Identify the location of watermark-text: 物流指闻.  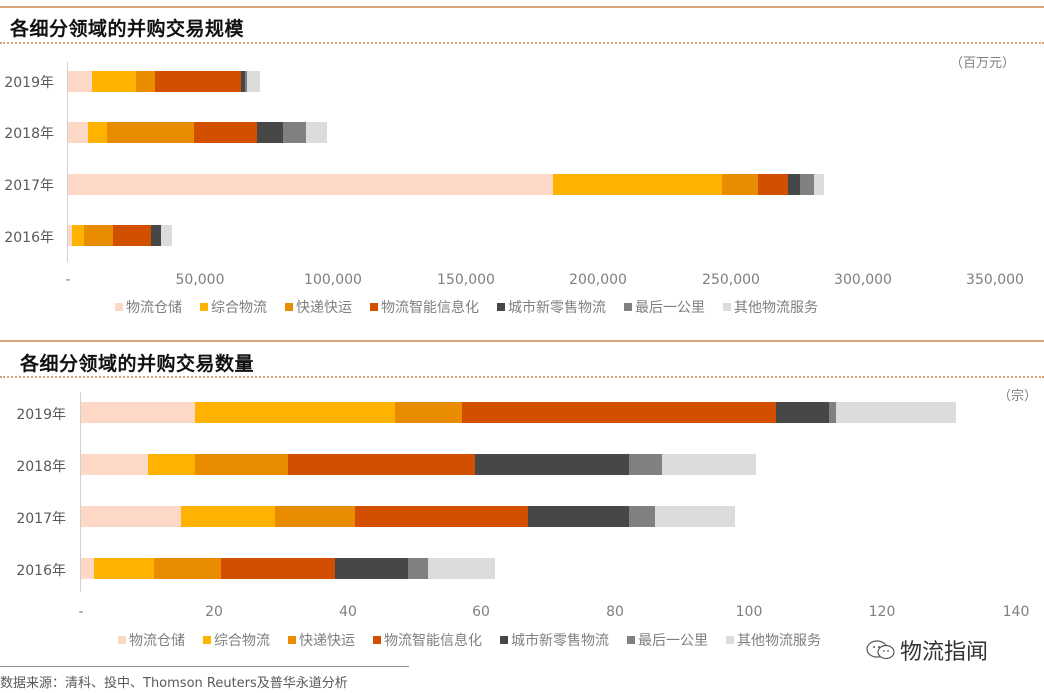
(944, 652).